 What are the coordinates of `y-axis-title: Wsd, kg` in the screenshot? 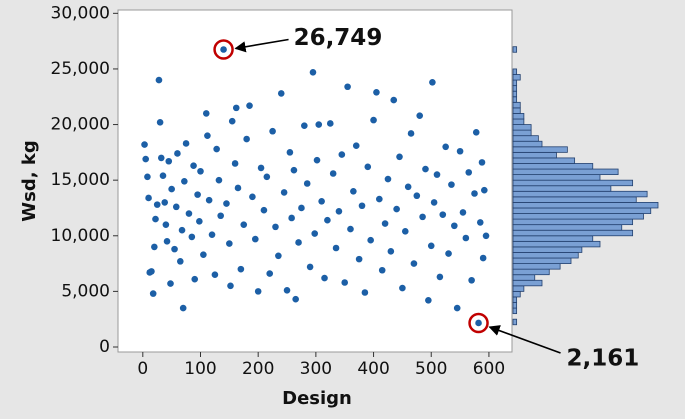 It's located at (29, 180).